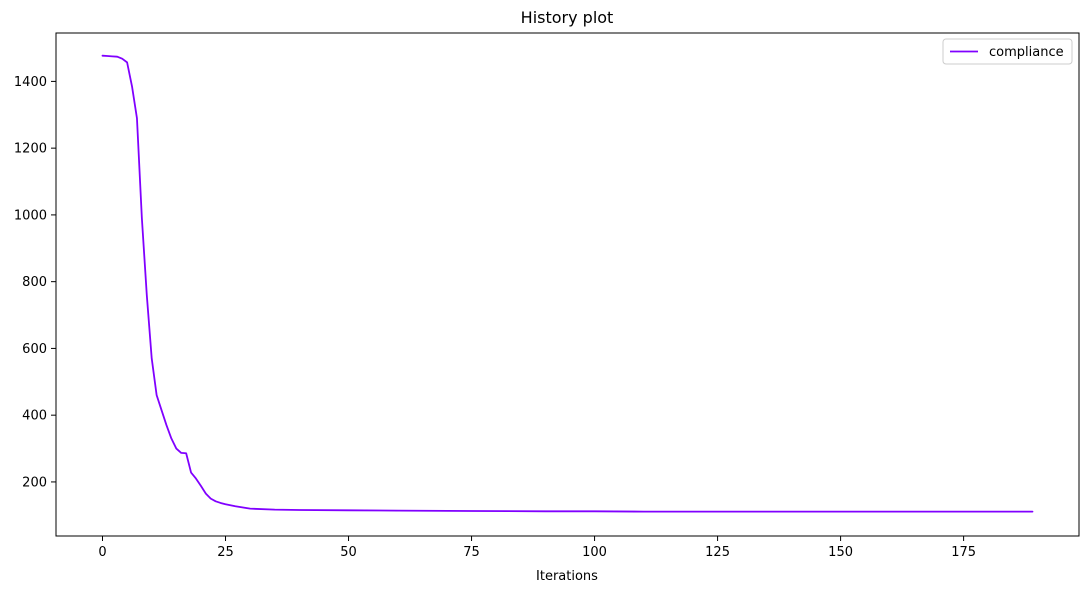 This screenshot has height=592, width=1089. I want to click on x-axis: 0 25 50 75 100 125 150 175, so click(537, 548).